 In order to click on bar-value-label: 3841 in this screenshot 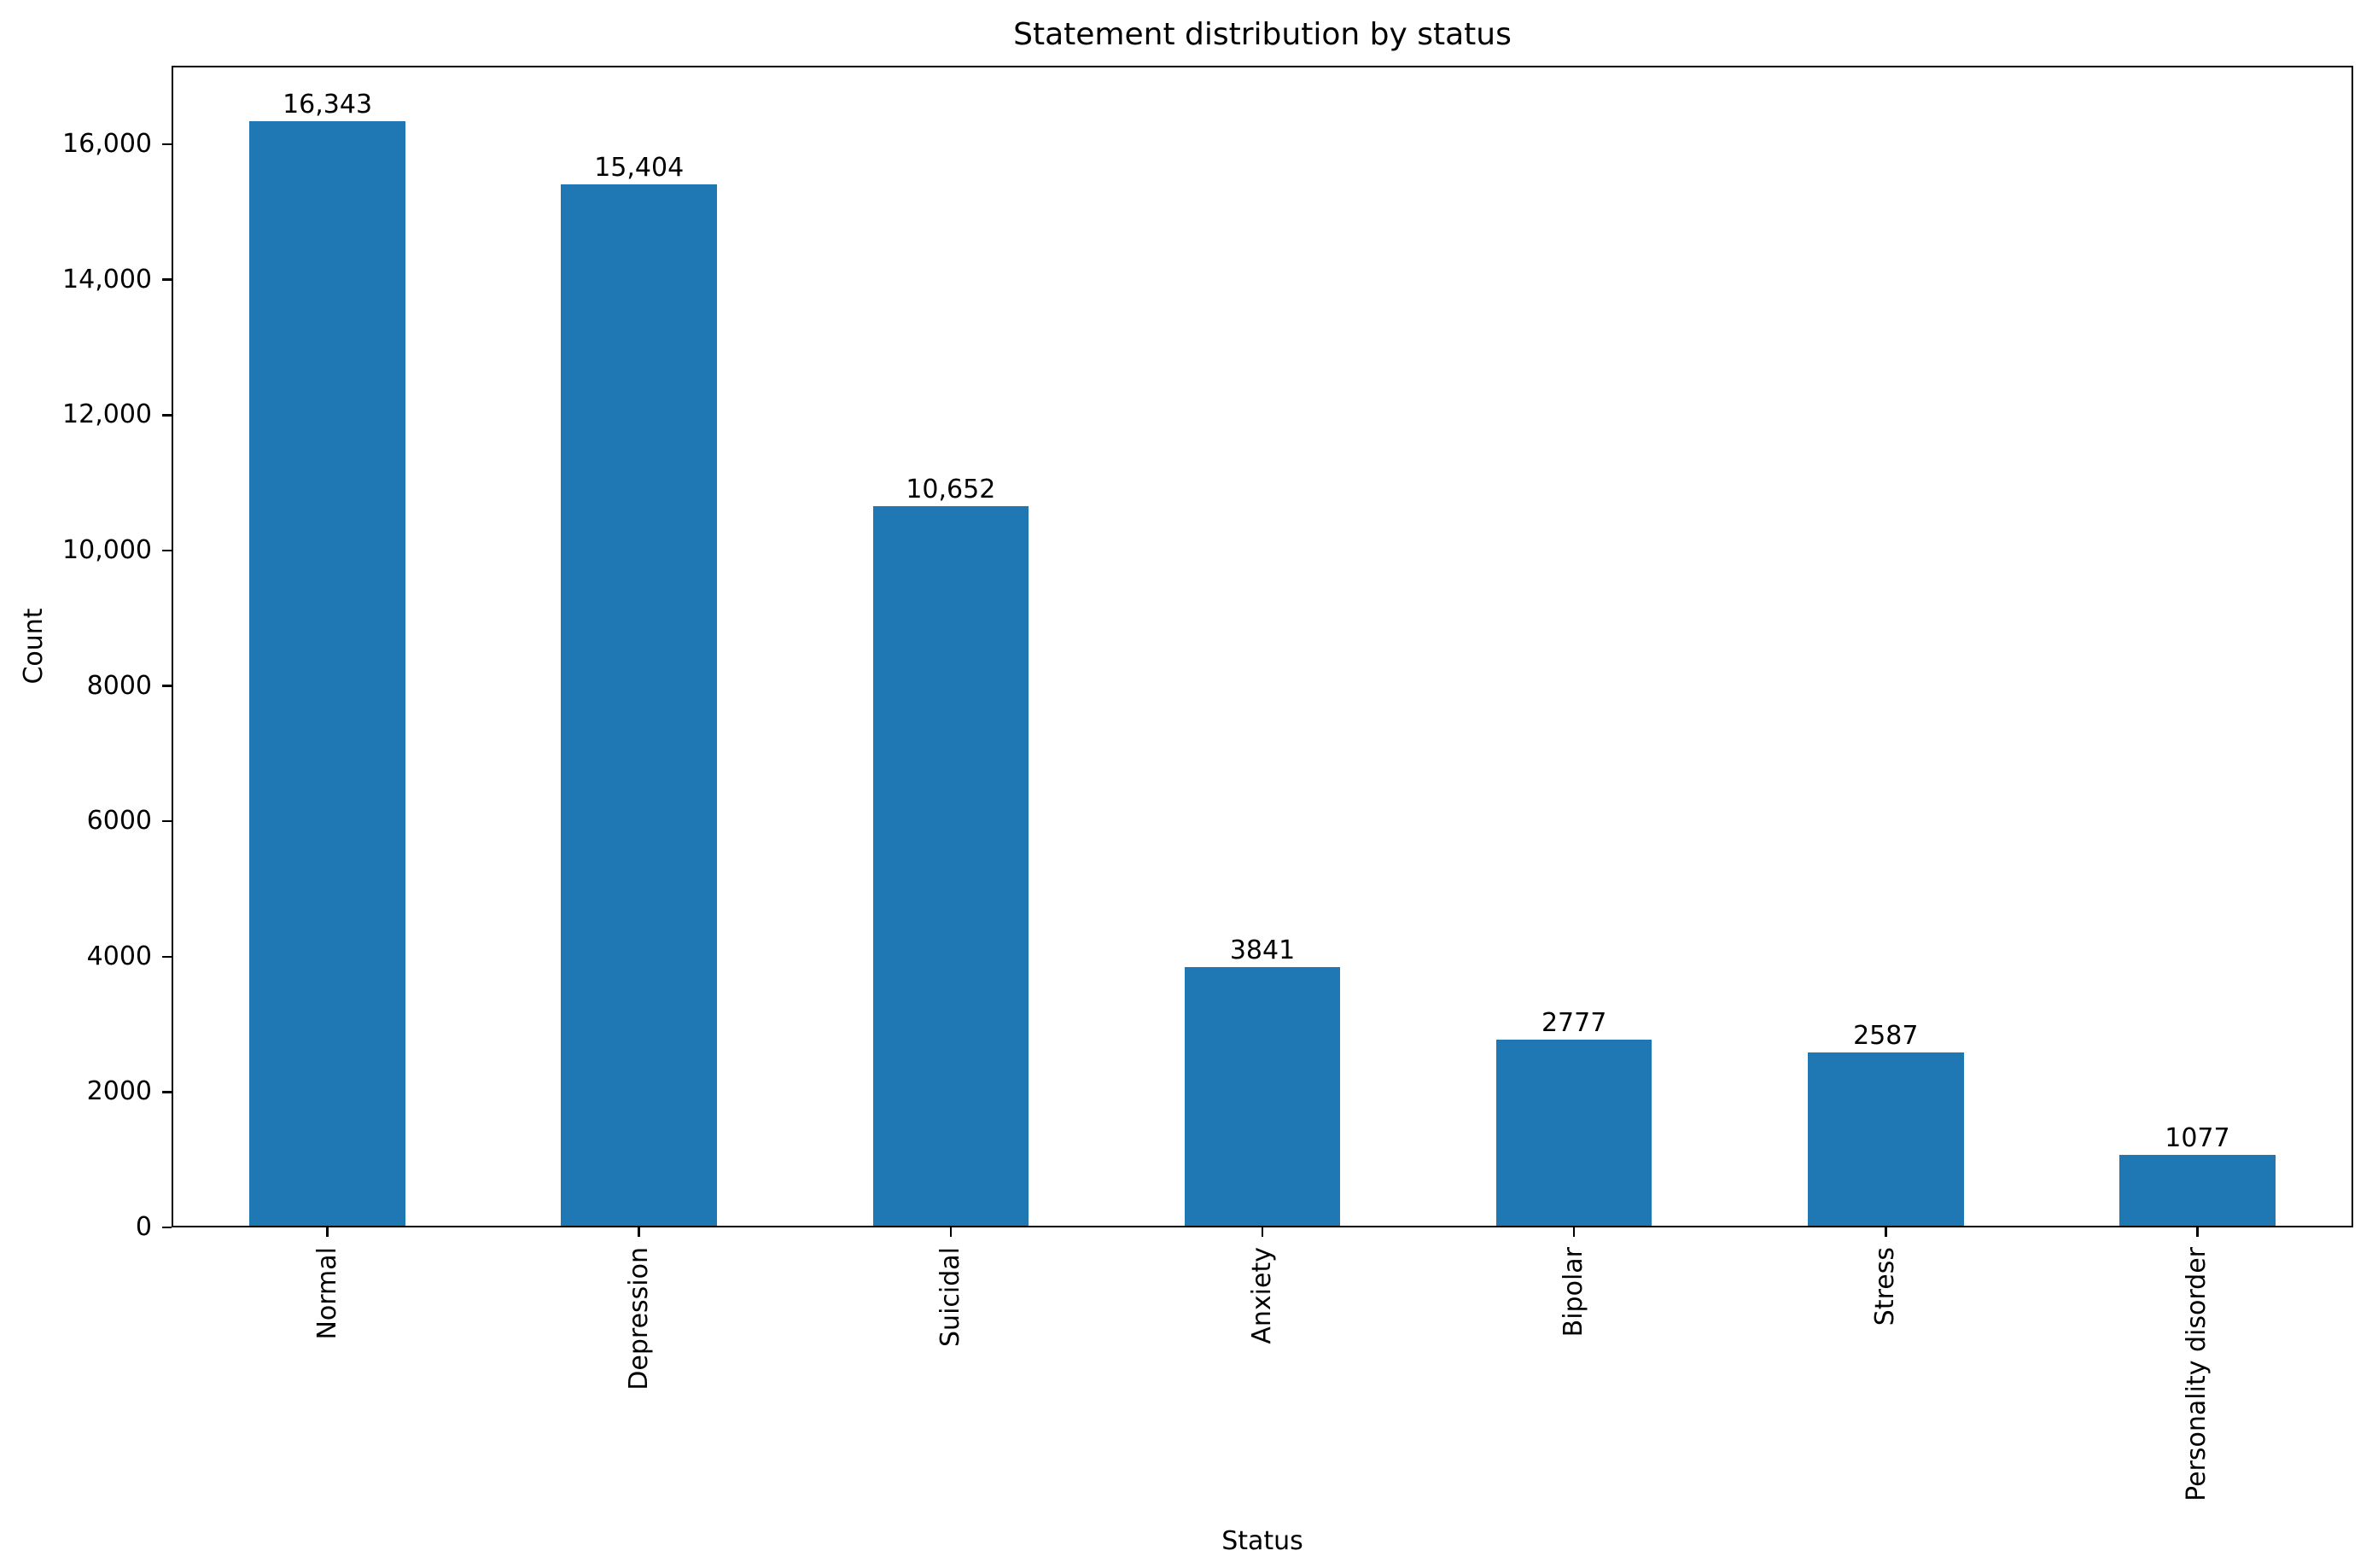, I will do `click(1262, 951)`.